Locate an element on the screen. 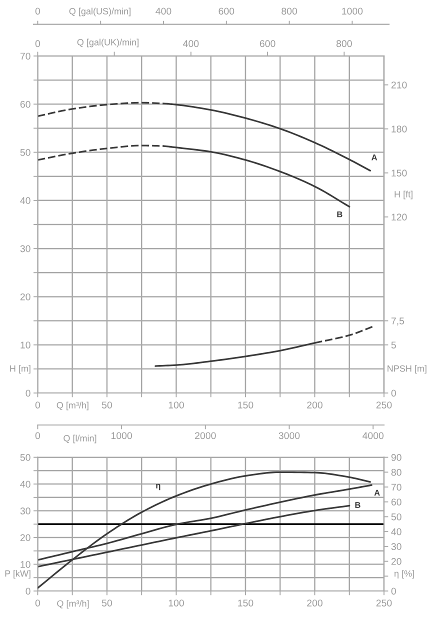 The width and height of the screenshot is (428, 619). y2-tick-label: 210 is located at coordinates (399, 85).